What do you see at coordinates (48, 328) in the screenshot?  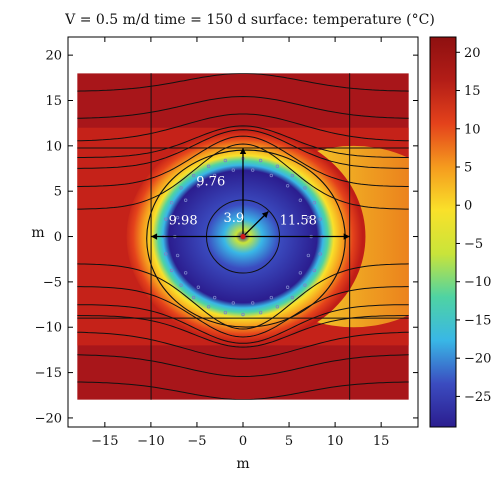 I see `y-tick-label: −10` at bounding box center [48, 328].